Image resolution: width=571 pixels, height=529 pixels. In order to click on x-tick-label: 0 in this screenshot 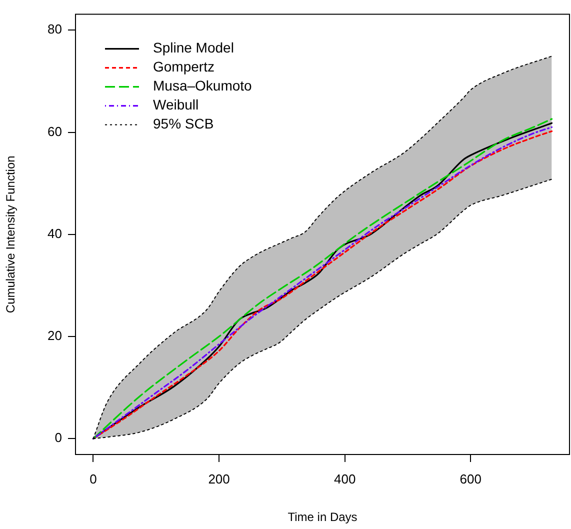, I will do `click(93, 478)`.